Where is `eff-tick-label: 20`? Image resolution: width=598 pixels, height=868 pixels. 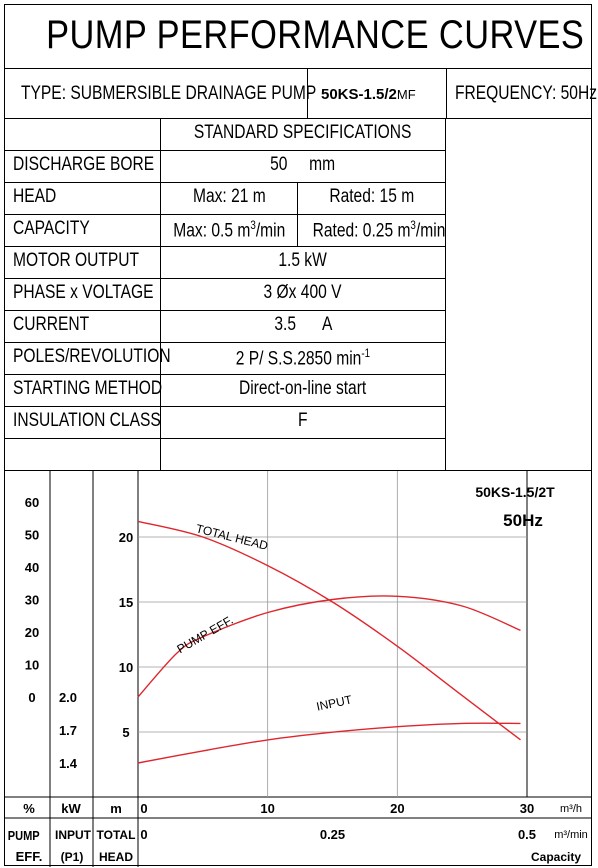 eff-tick-label: 20 is located at coordinates (32, 632).